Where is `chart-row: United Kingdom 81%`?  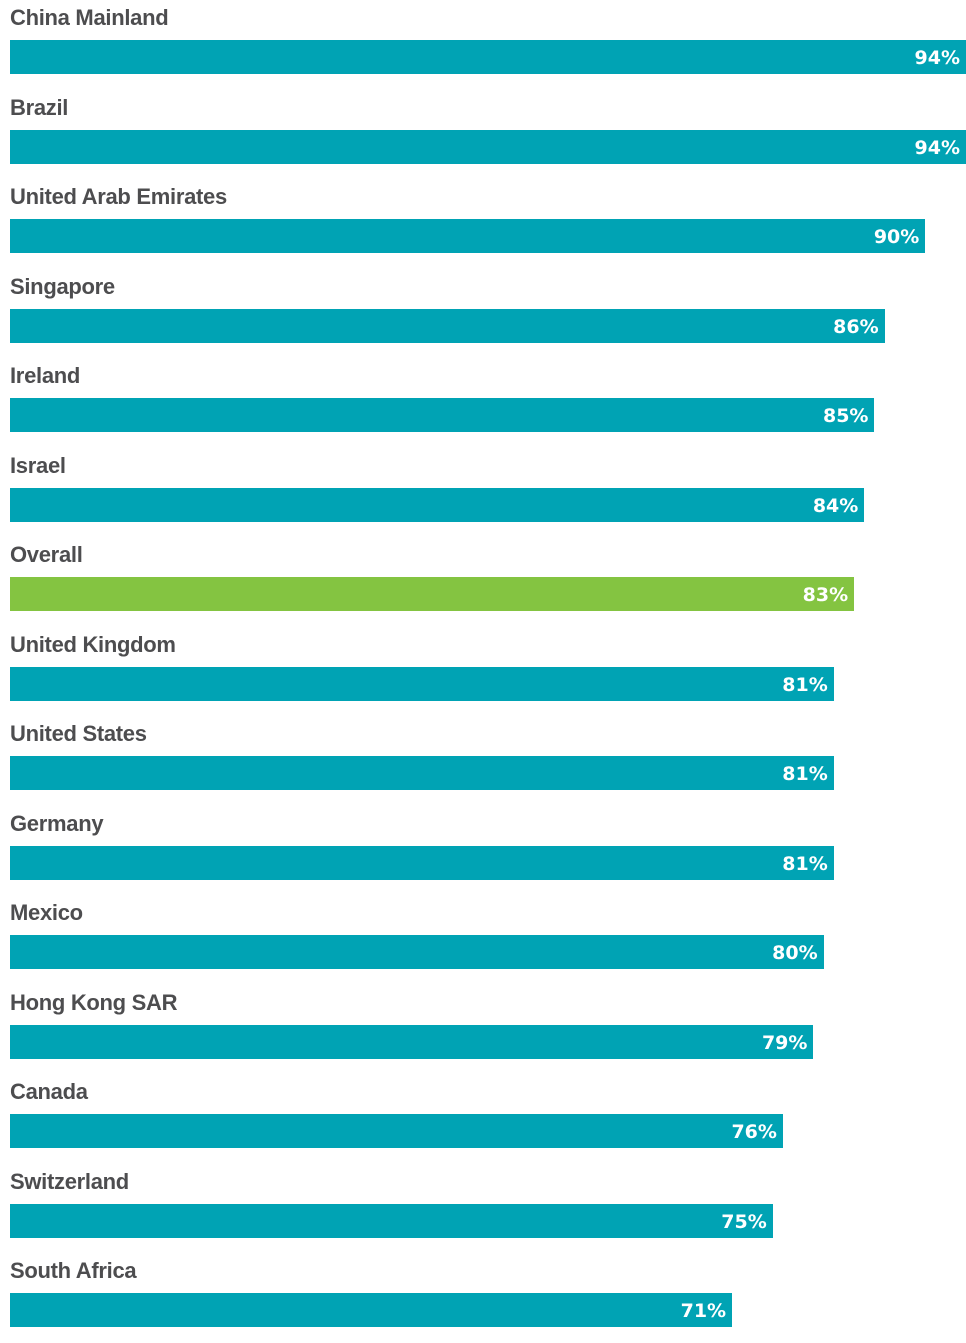
chart-row: United Kingdom 81% is located at coordinates (483, 672).